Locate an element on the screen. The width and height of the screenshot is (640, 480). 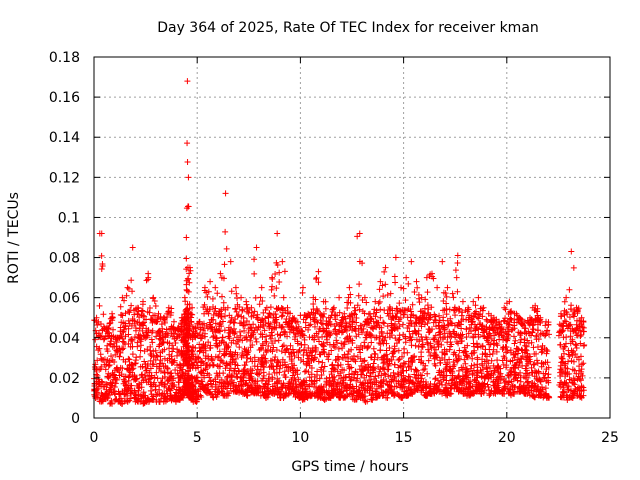
y-tick-label: 0.1 is located at coordinates (69, 218).